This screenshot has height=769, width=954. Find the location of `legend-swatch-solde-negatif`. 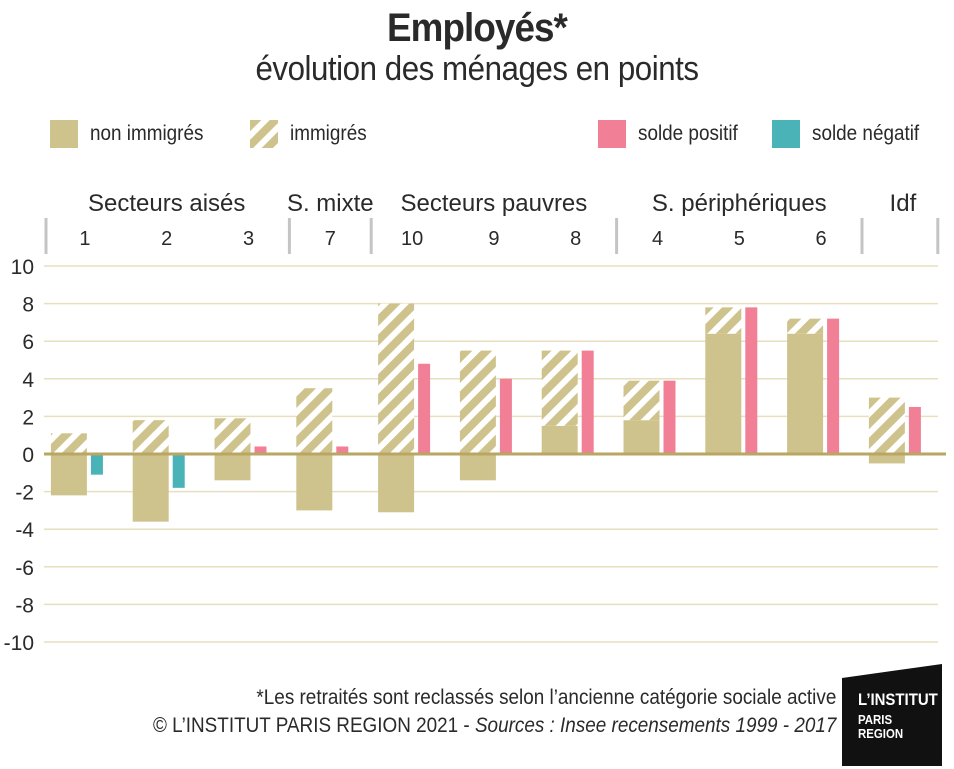

legend-swatch-solde-negatif is located at coordinates (786, 134).